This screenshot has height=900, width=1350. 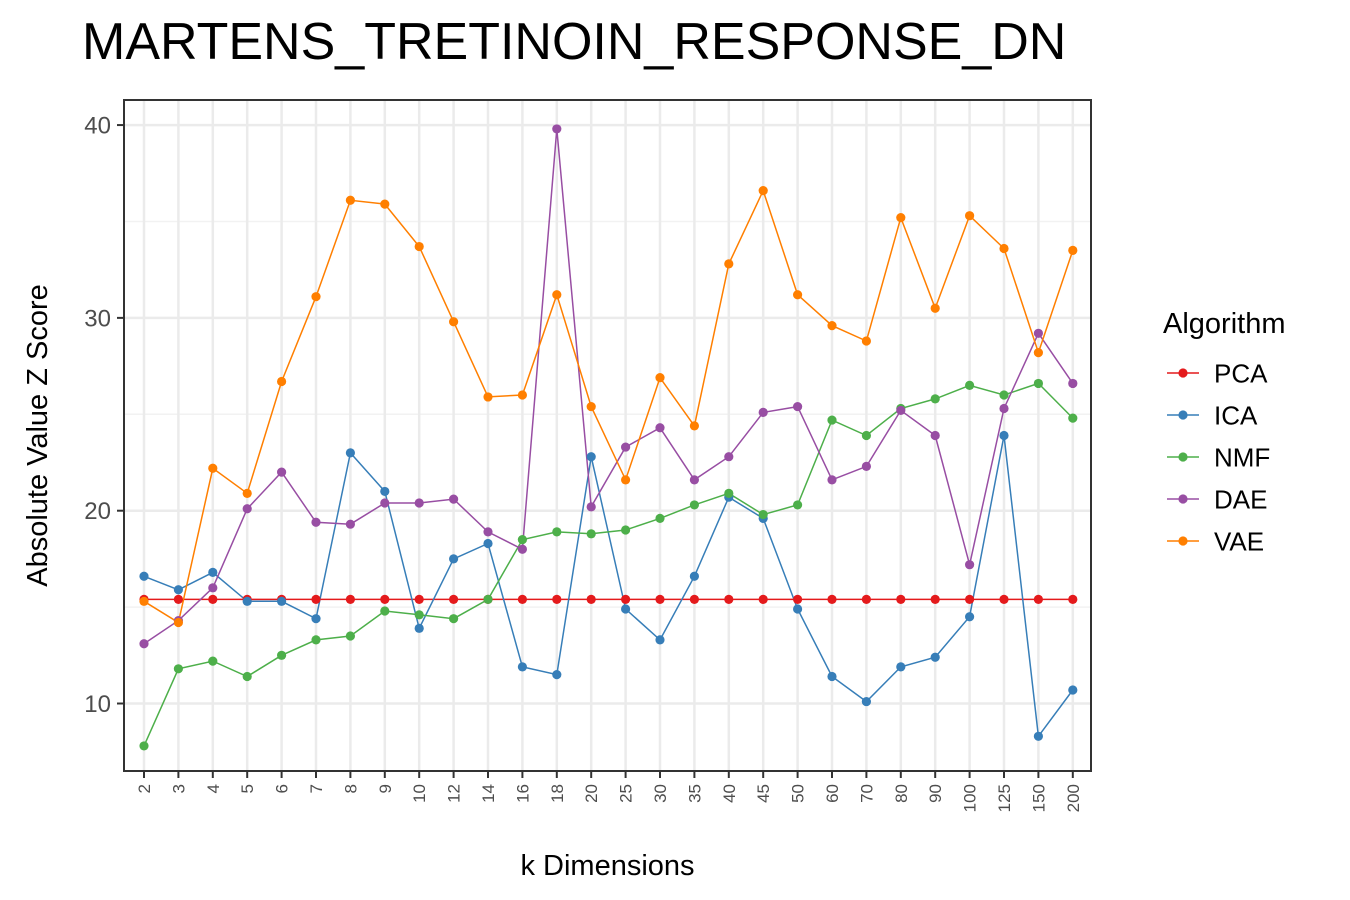 What do you see at coordinates (97, 126) in the screenshot?
I see `y-tick-label: 40` at bounding box center [97, 126].